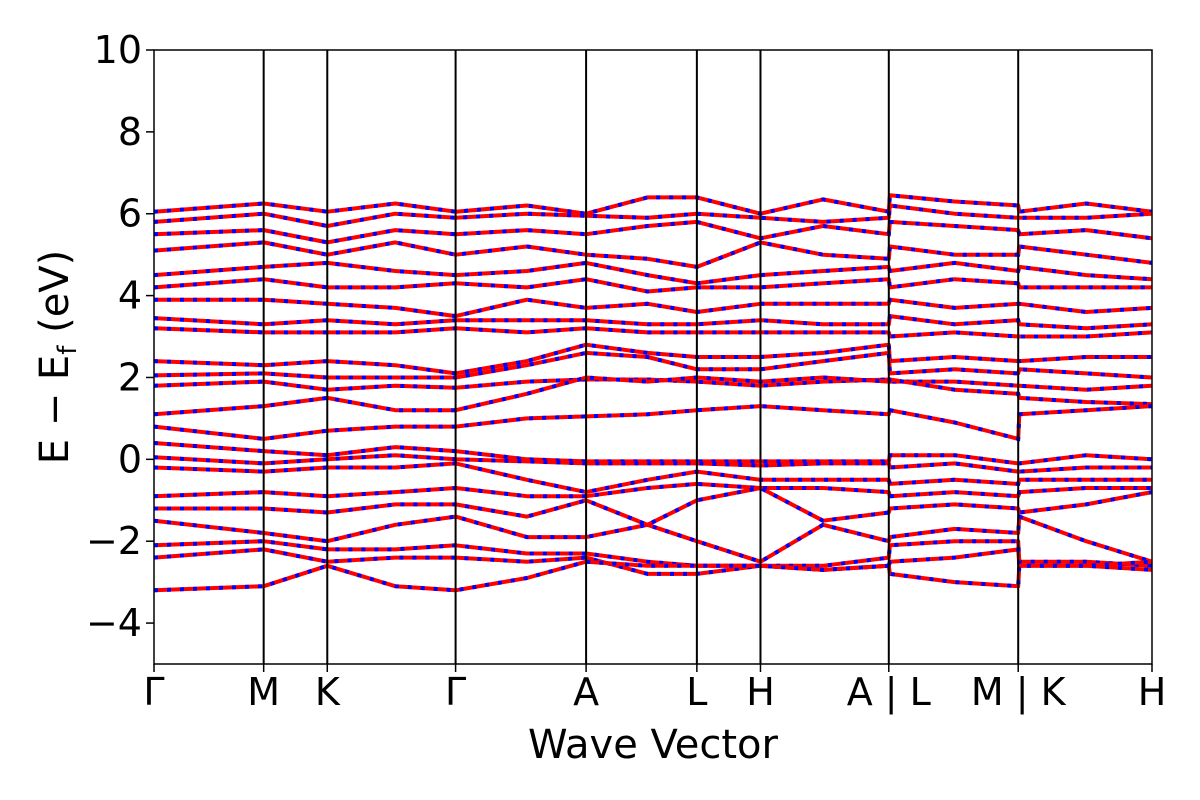 The height and width of the screenshot is (800, 1200). Describe the element at coordinates (114, 541) in the screenshot. I see `y-tick-label: −2` at that location.